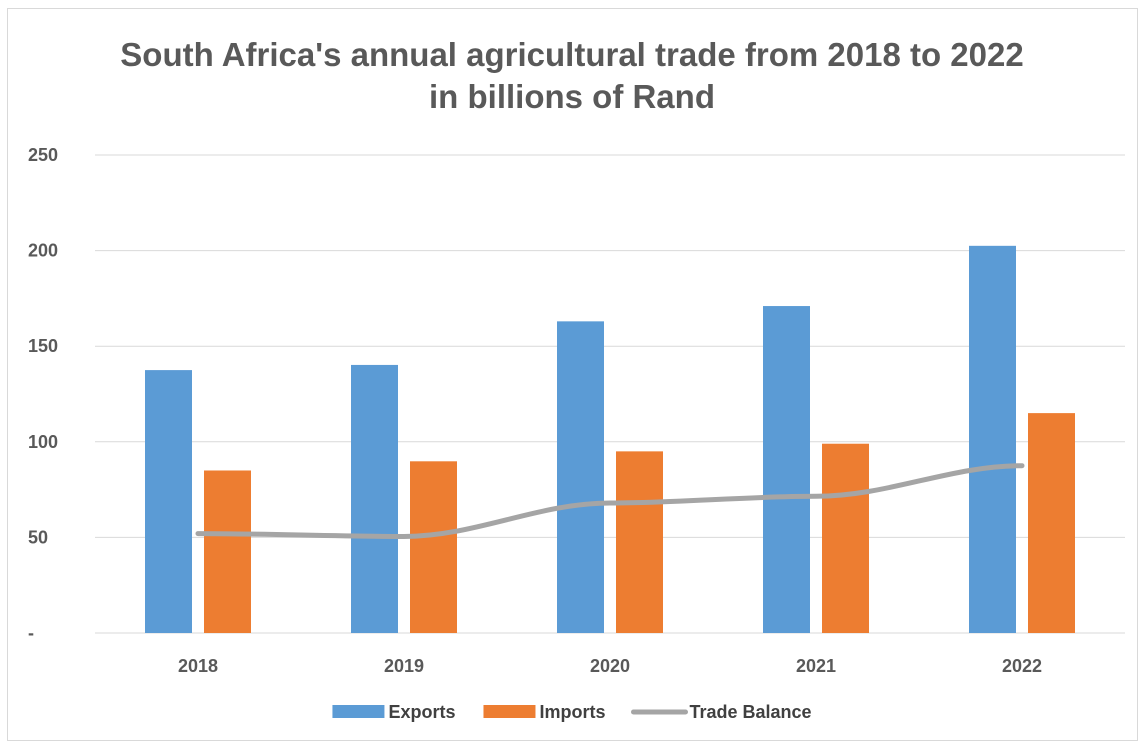 This screenshot has width=1144, height=751. I want to click on y-tick-label: -, so click(31, 633).